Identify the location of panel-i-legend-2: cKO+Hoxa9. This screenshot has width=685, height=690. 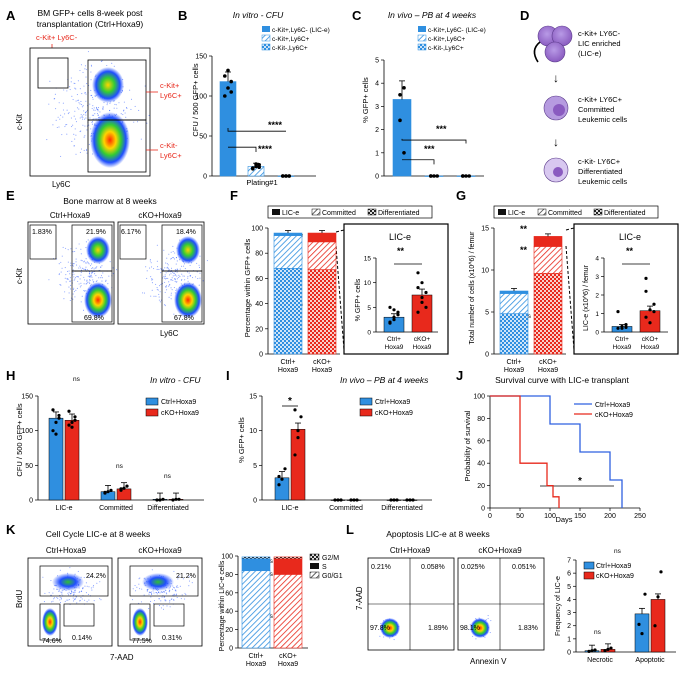
(394, 413).